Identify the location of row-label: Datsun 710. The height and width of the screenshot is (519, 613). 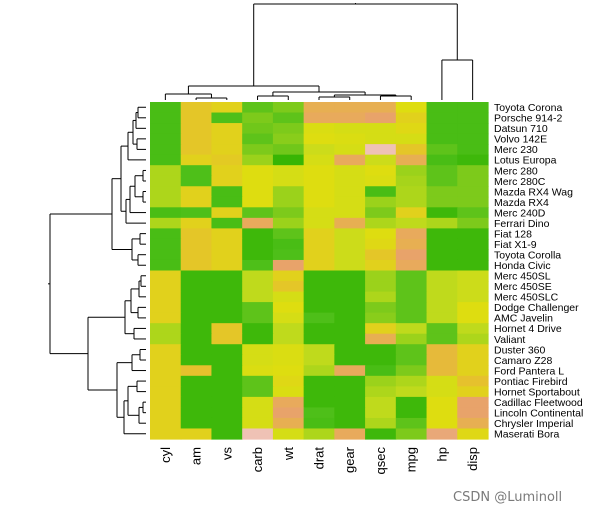
(521, 129).